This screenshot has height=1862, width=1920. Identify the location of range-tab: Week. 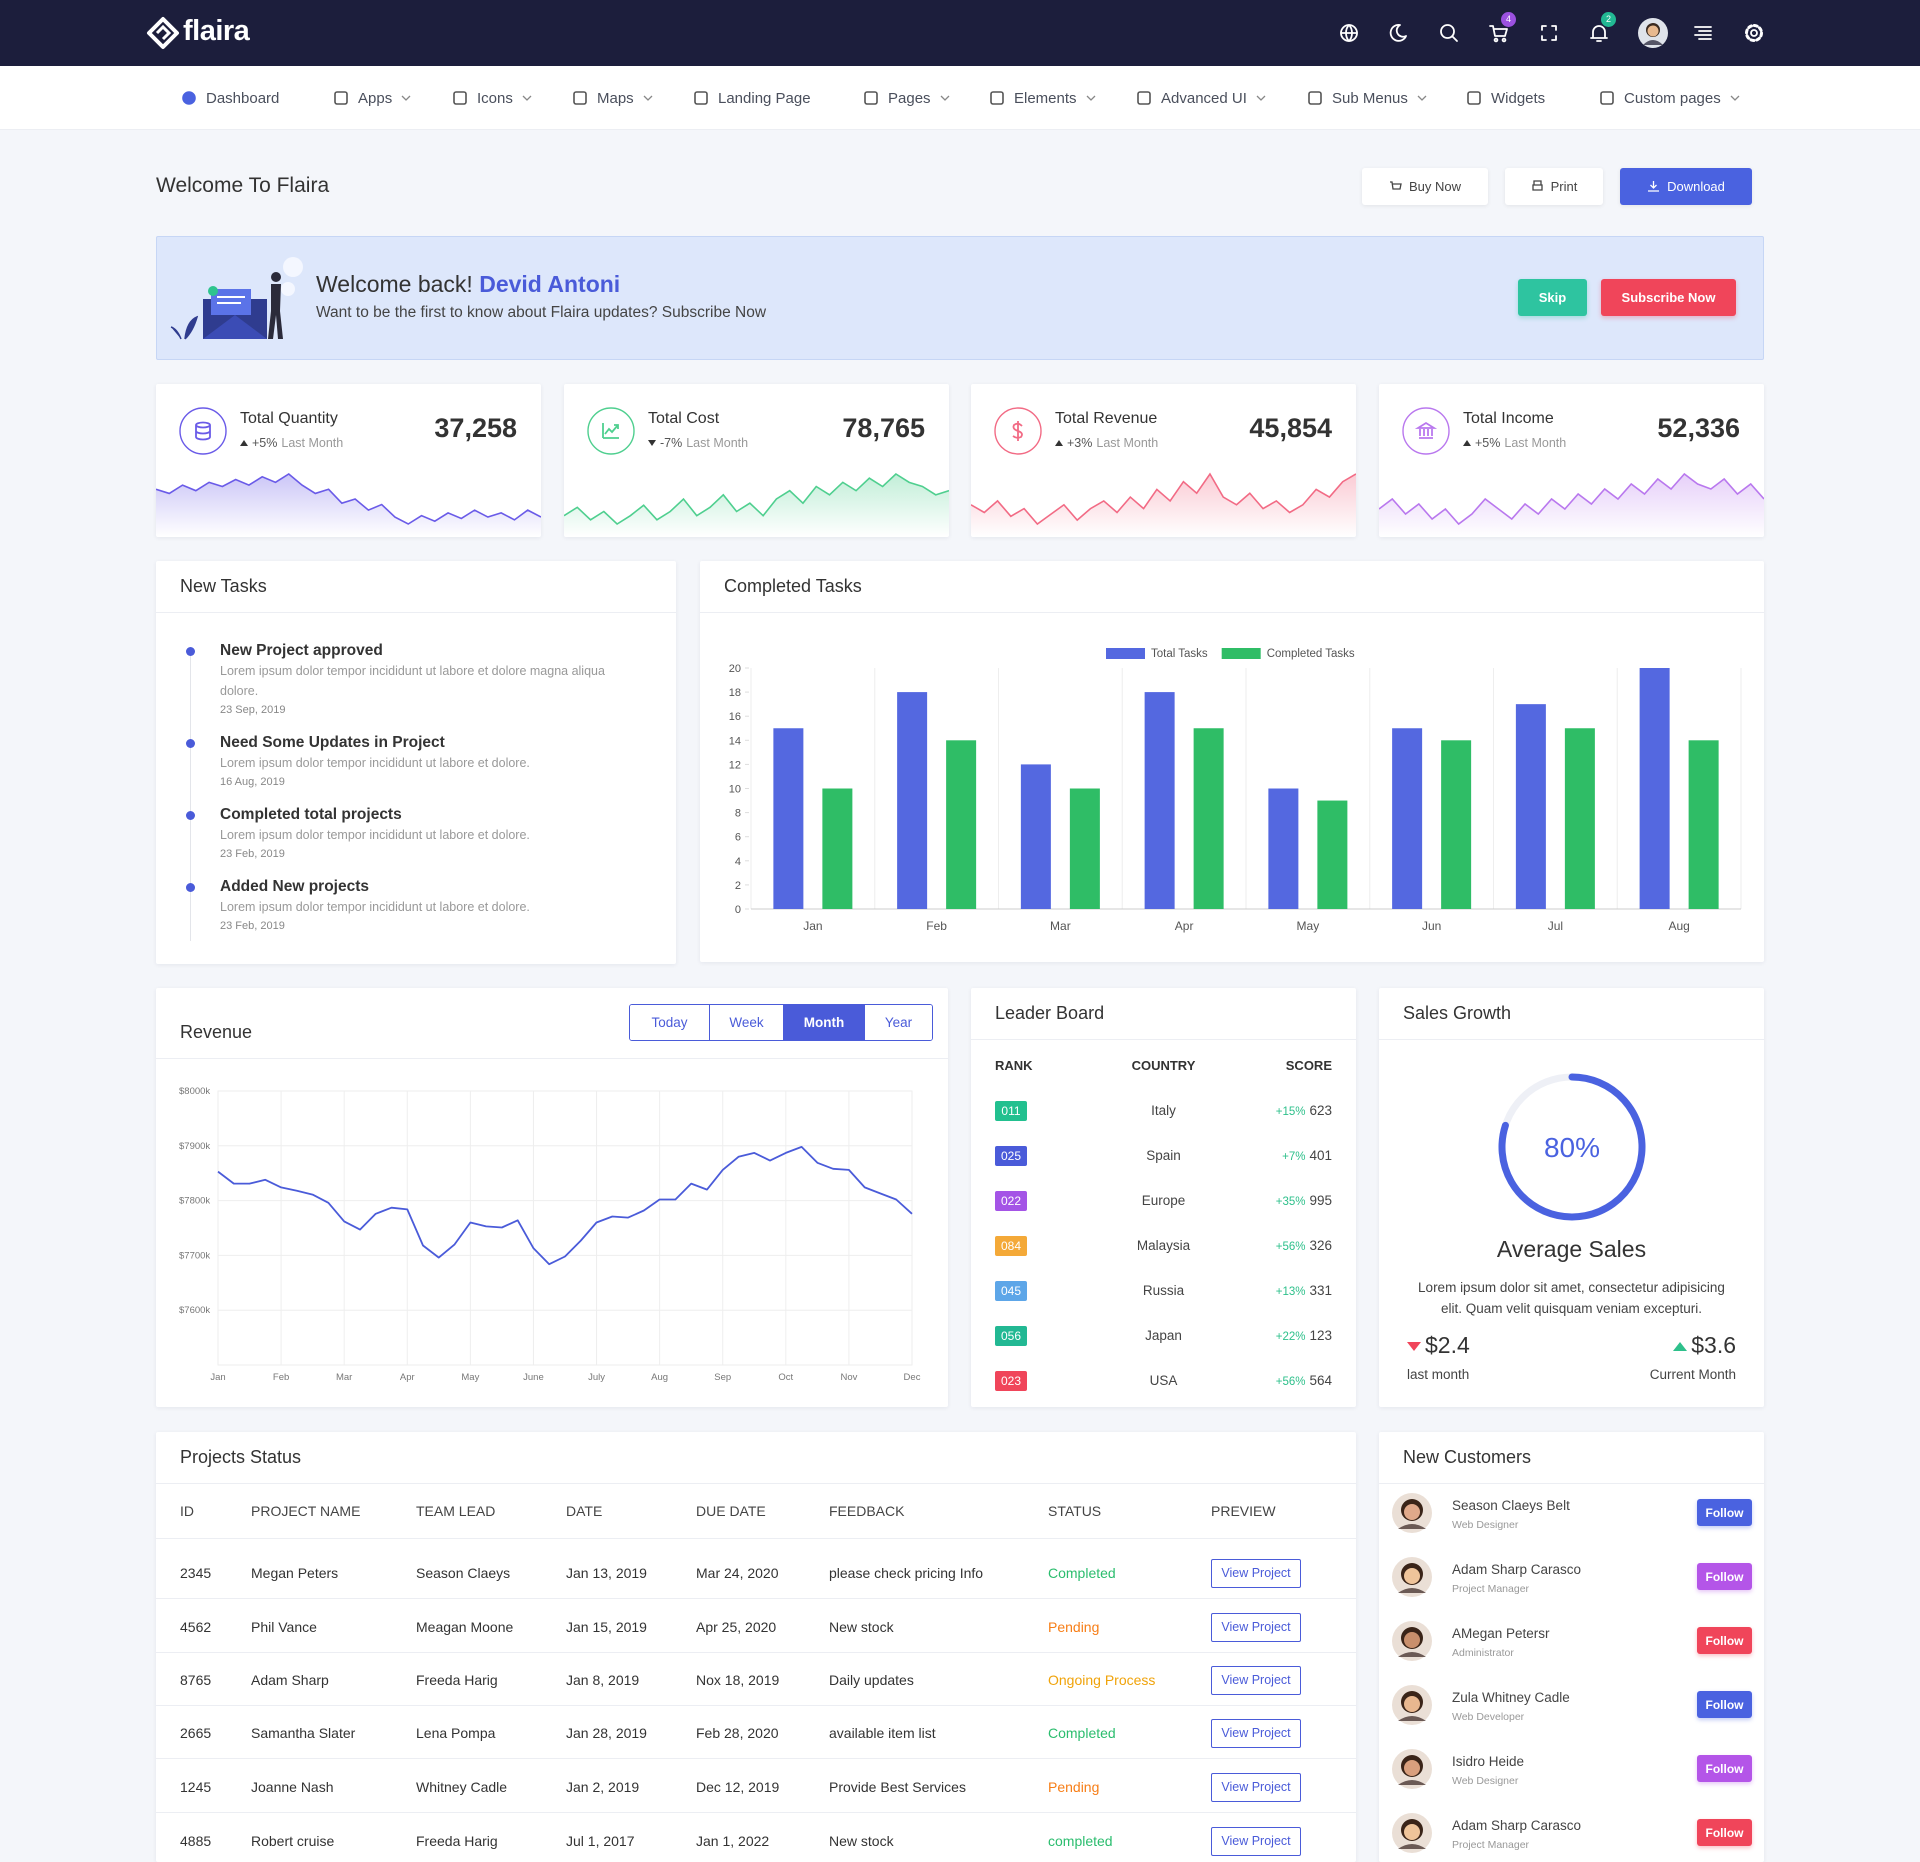
(746, 1022).